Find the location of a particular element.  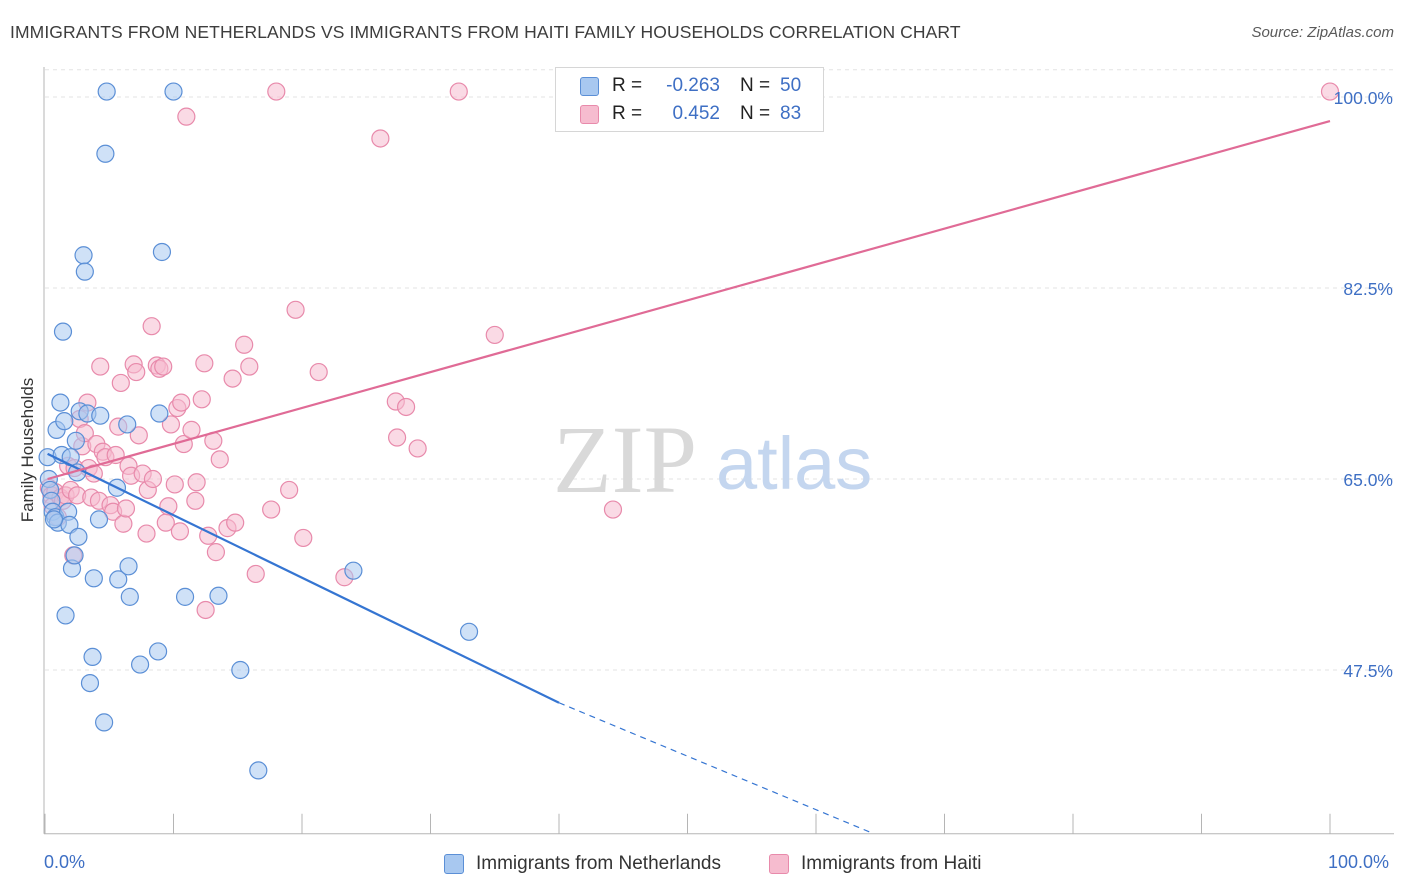

y-tick-labels: 100.0% 82.5% 65.0% 47.5% is located at coordinates (1363, 384).